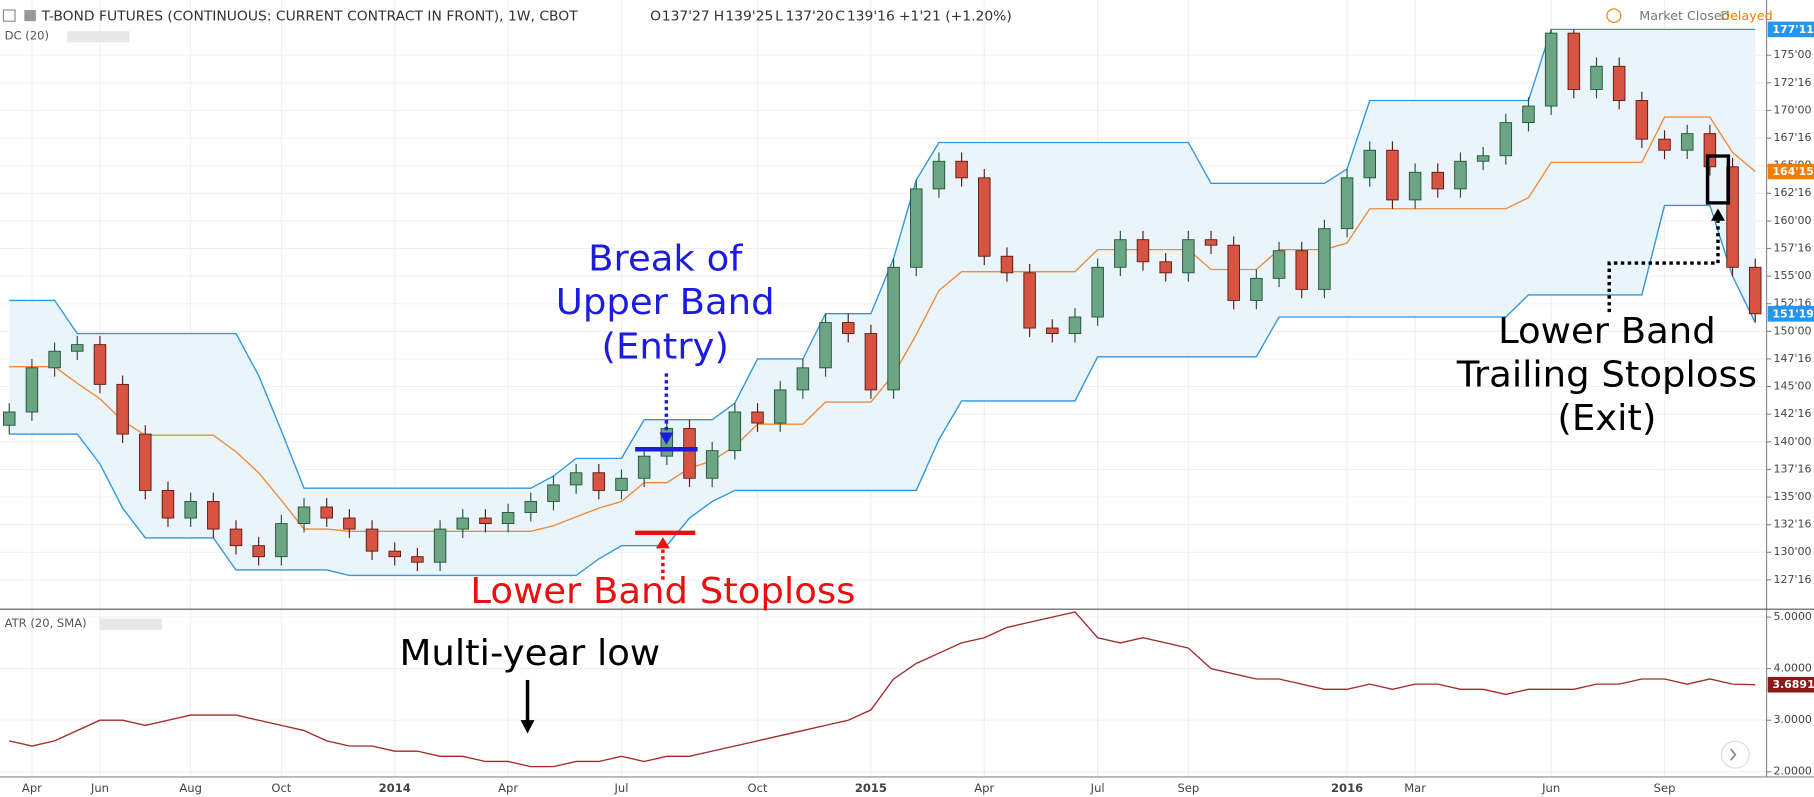 The height and width of the screenshot is (797, 1814). I want to click on annotation: Multi-year low, so click(529, 653).